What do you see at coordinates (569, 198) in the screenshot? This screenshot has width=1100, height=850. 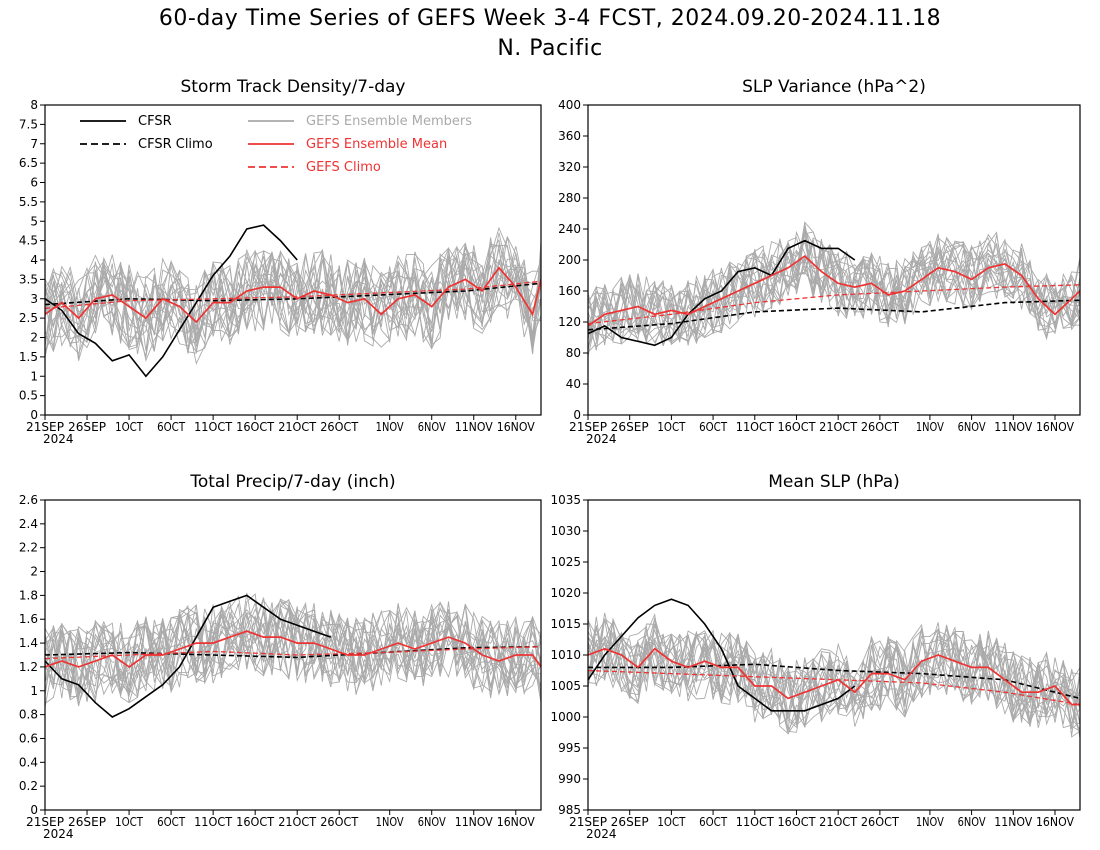 I see `y-tick-label: 280` at bounding box center [569, 198].